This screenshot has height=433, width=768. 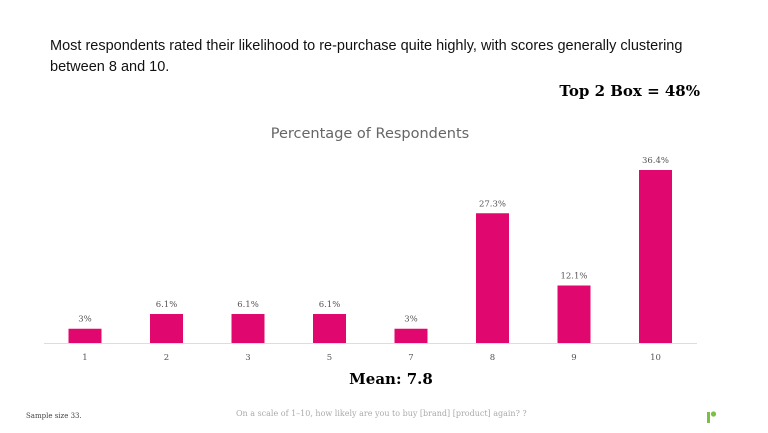 What do you see at coordinates (573, 276) in the screenshot?
I see `data-label: 12.1%` at bounding box center [573, 276].